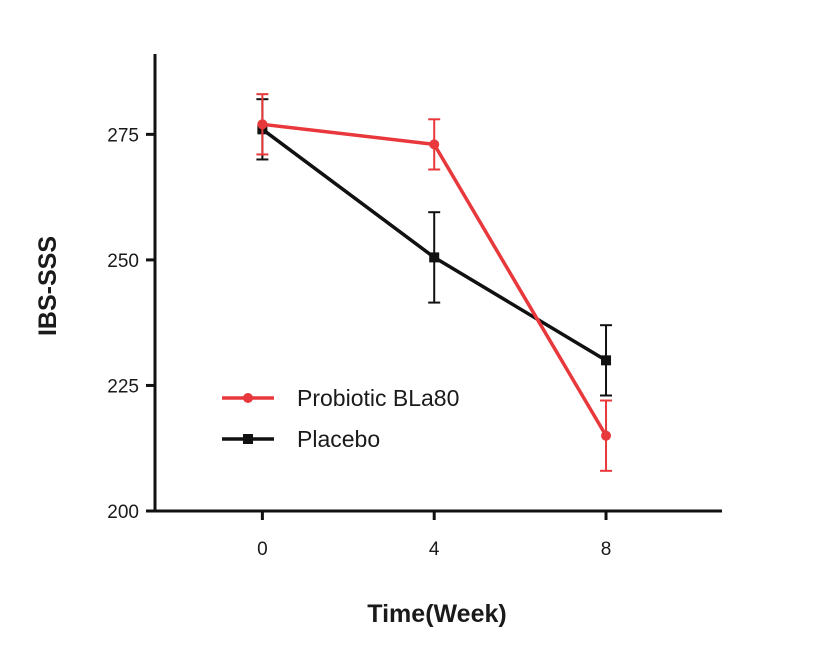 The width and height of the screenshot is (814, 665). Describe the element at coordinates (606, 549) in the screenshot. I see `x-tick-label: 8` at that location.